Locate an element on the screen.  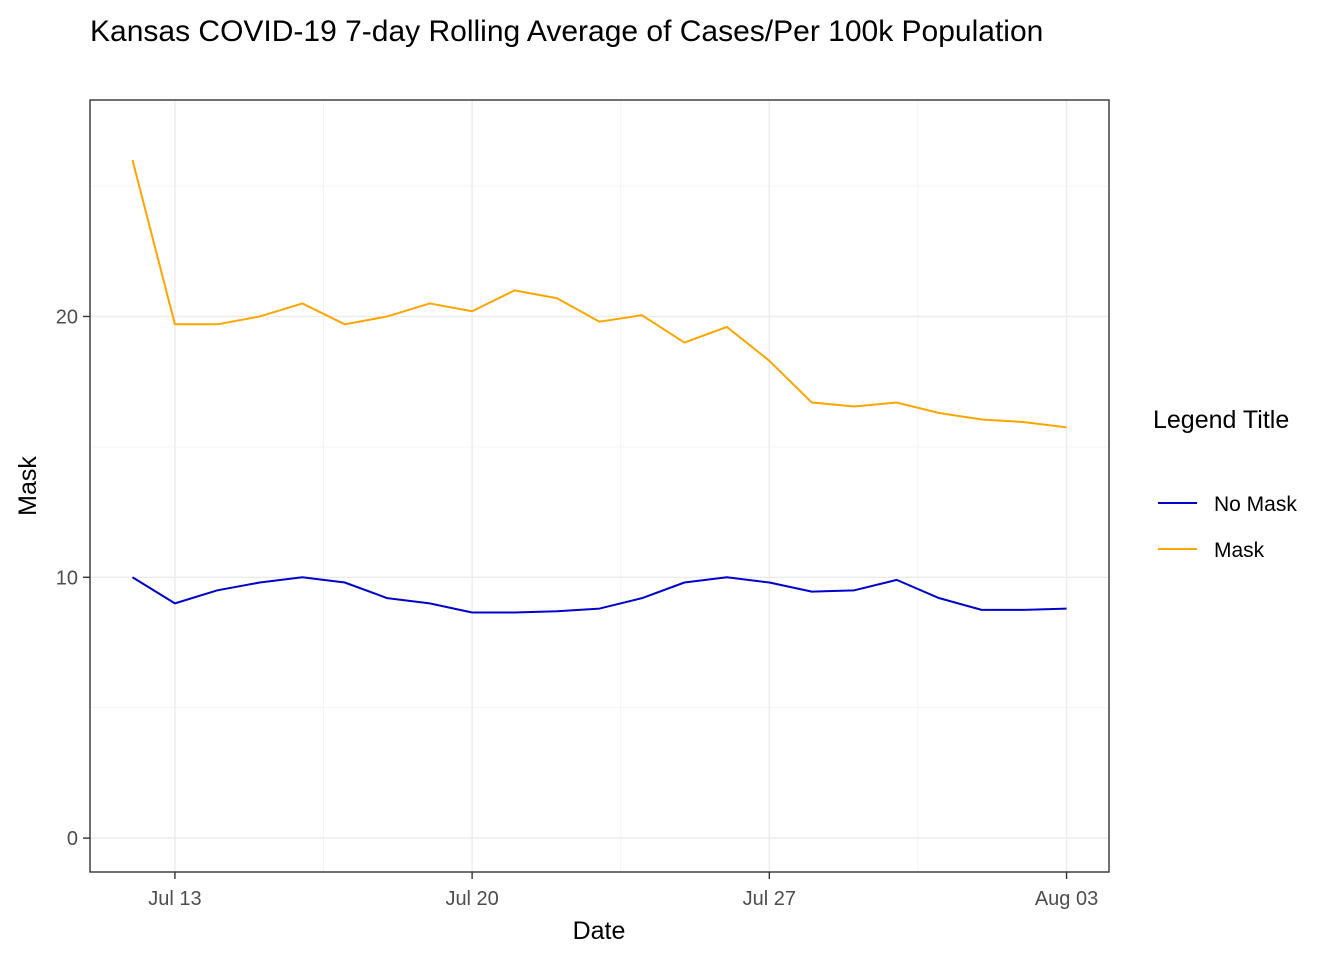
y-tick-label: 20 is located at coordinates (67, 317).